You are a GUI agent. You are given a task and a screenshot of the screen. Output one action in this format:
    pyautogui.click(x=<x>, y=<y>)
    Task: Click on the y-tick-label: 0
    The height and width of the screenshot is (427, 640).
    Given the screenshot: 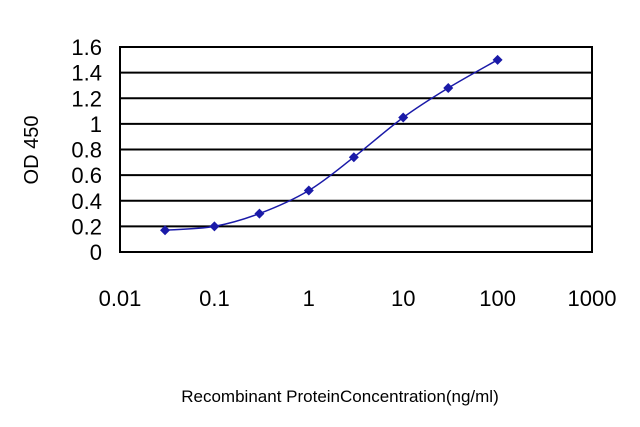 What is the action you would take?
    pyautogui.click(x=96, y=252)
    